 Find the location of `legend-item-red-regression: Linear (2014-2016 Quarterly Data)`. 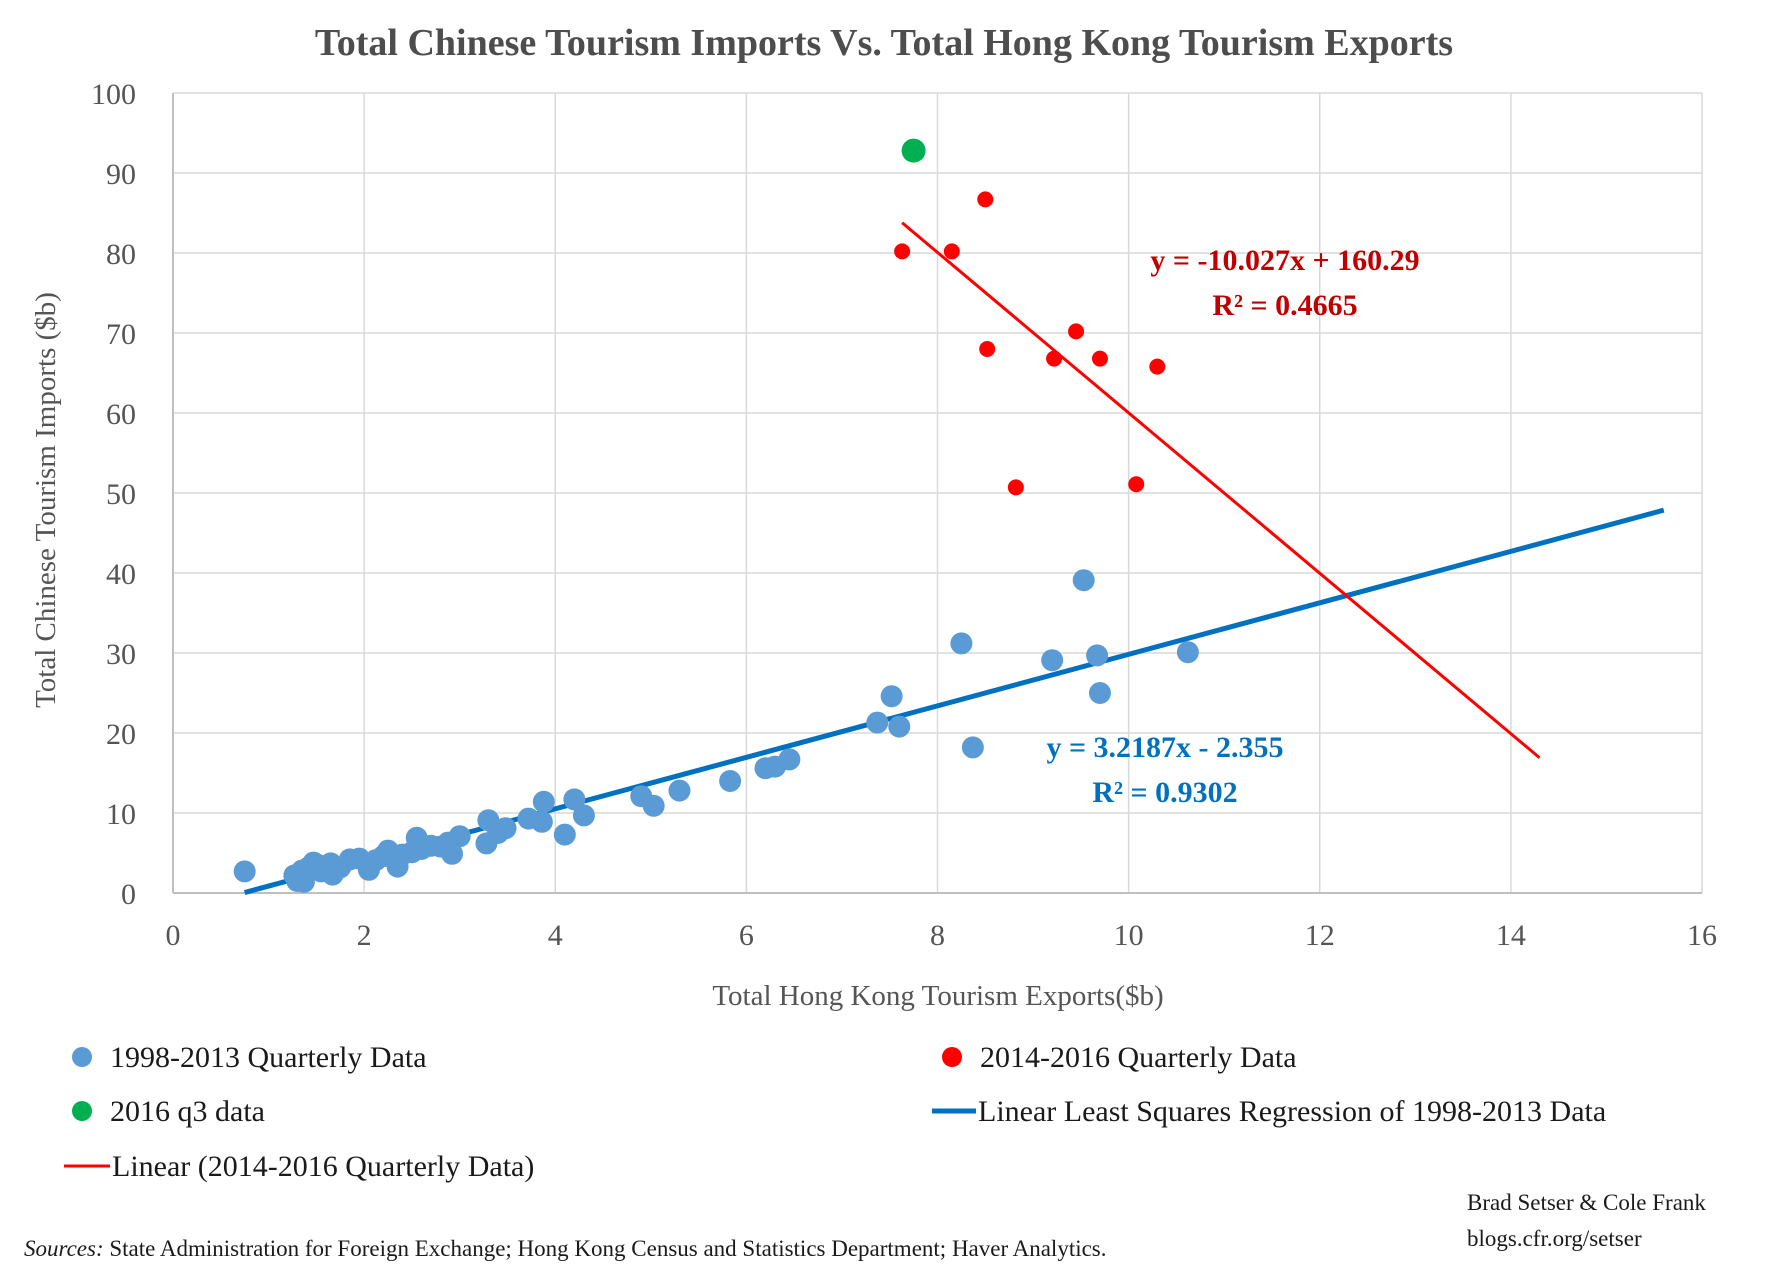

legend-item-red-regression: Linear (2014-2016 Quarterly Data) is located at coordinates (299, 1166).